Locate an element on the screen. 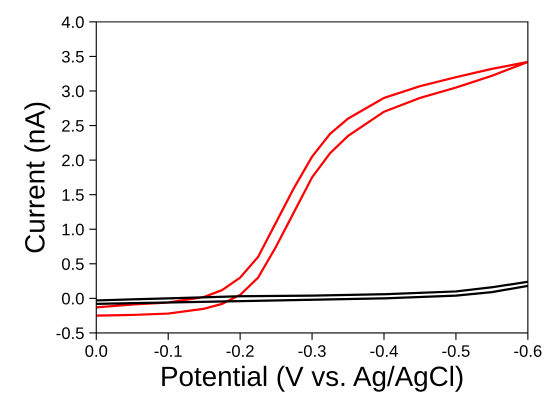  y-axis-title: Current (nA) is located at coordinates (37, 177).